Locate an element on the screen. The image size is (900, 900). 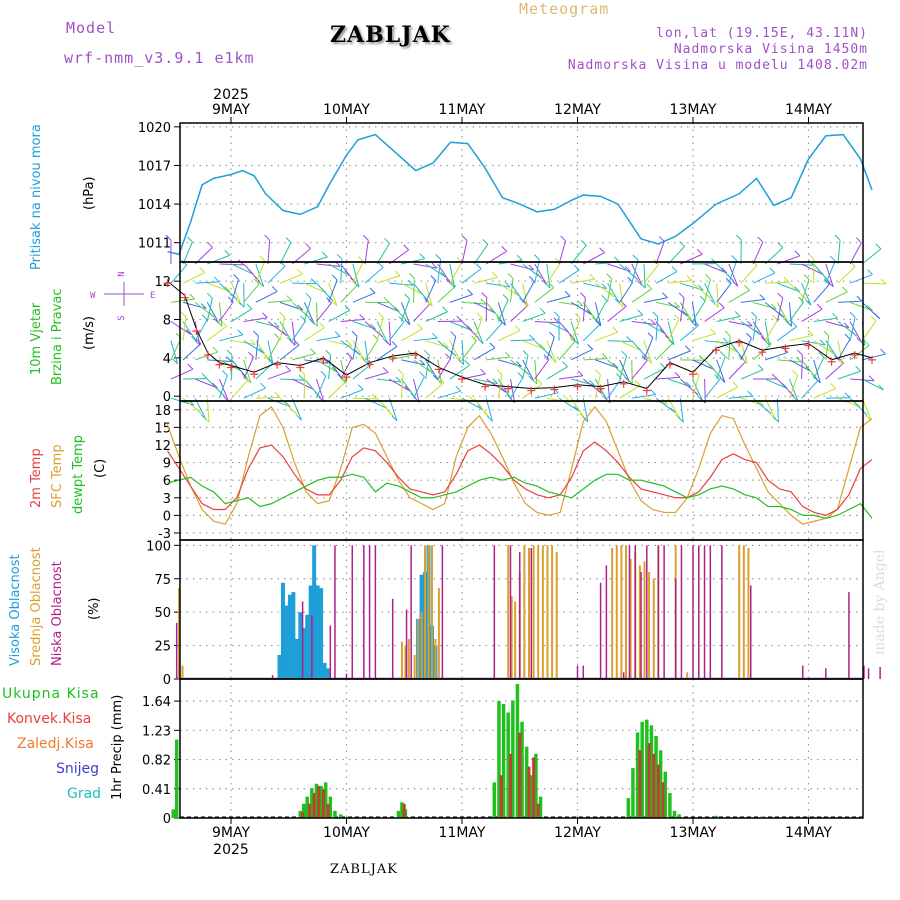
pressure-line is located at coordinates (520, 194).